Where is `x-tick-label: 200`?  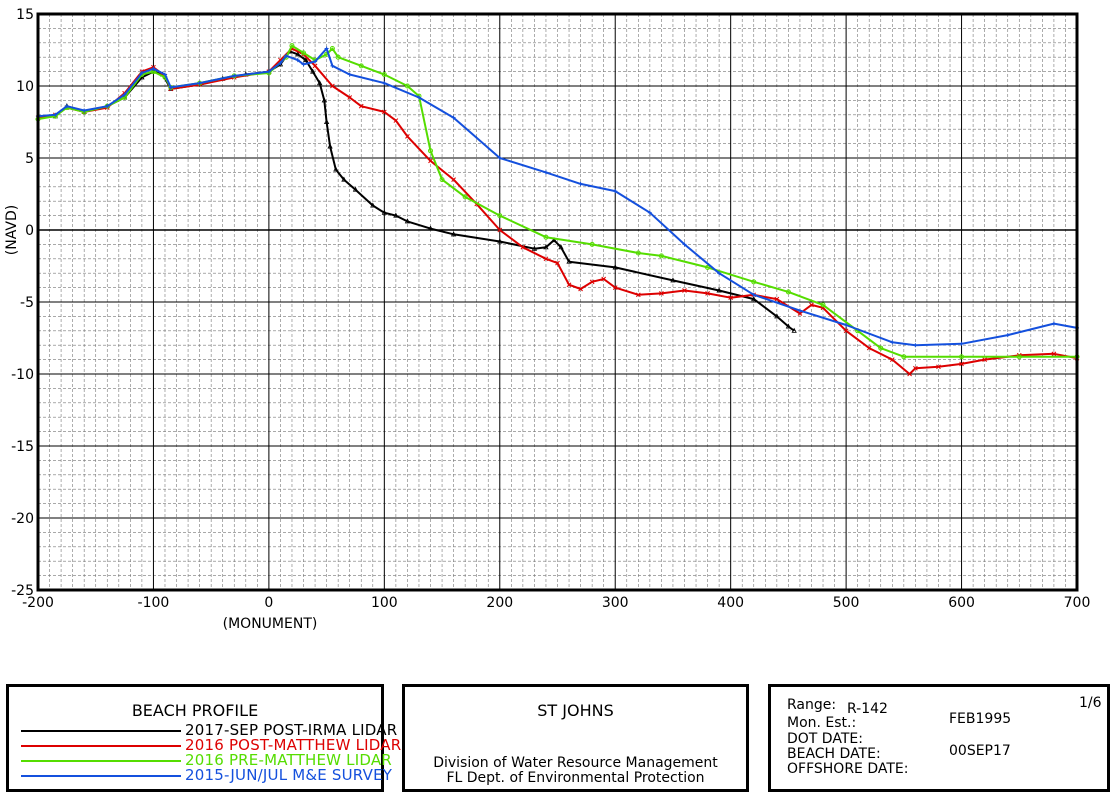 x-tick-label: 200 is located at coordinates (499, 603).